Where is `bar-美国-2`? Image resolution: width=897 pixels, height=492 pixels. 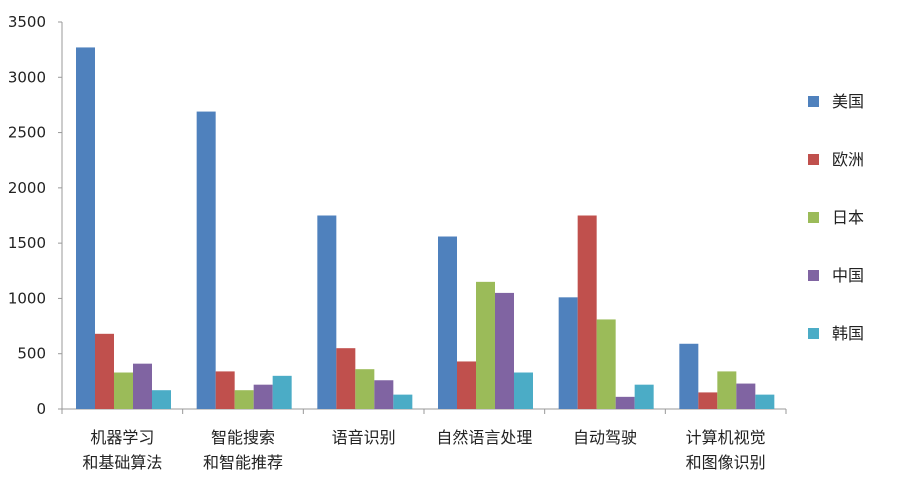 bar-美国-2 is located at coordinates (327, 312).